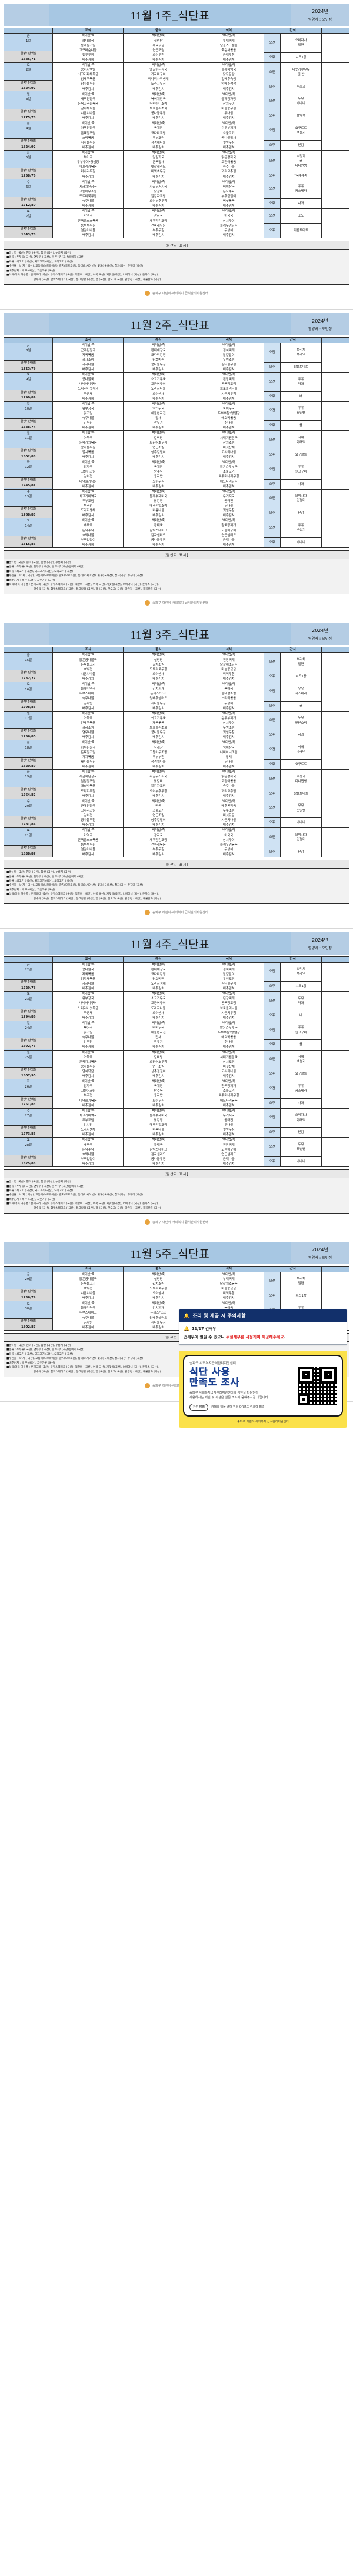 This screenshot has height=2576, width=353. Describe the element at coordinates (301, 1116) in the screenshot. I see `snack-item: 오미자차` at that location.